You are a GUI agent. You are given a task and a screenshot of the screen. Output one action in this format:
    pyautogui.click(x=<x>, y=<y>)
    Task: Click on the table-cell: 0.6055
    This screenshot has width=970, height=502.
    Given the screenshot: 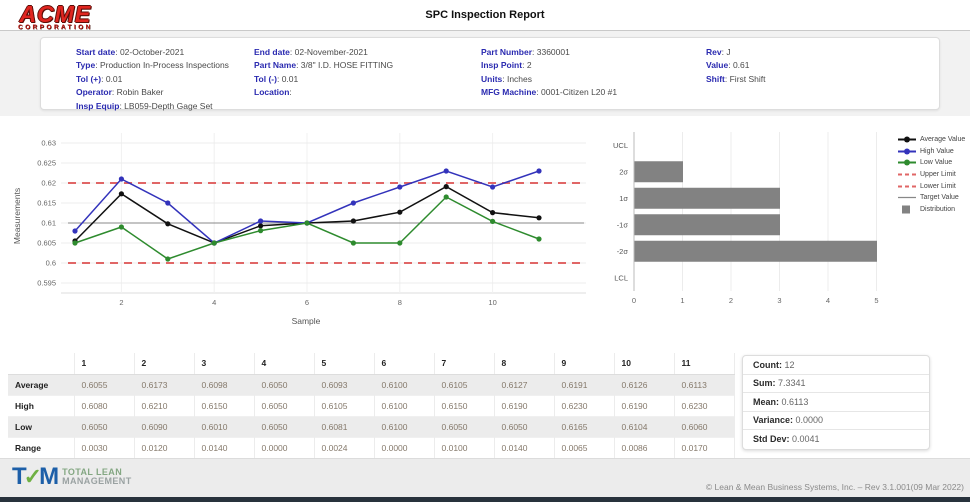 What is the action you would take?
    pyautogui.click(x=104, y=384)
    